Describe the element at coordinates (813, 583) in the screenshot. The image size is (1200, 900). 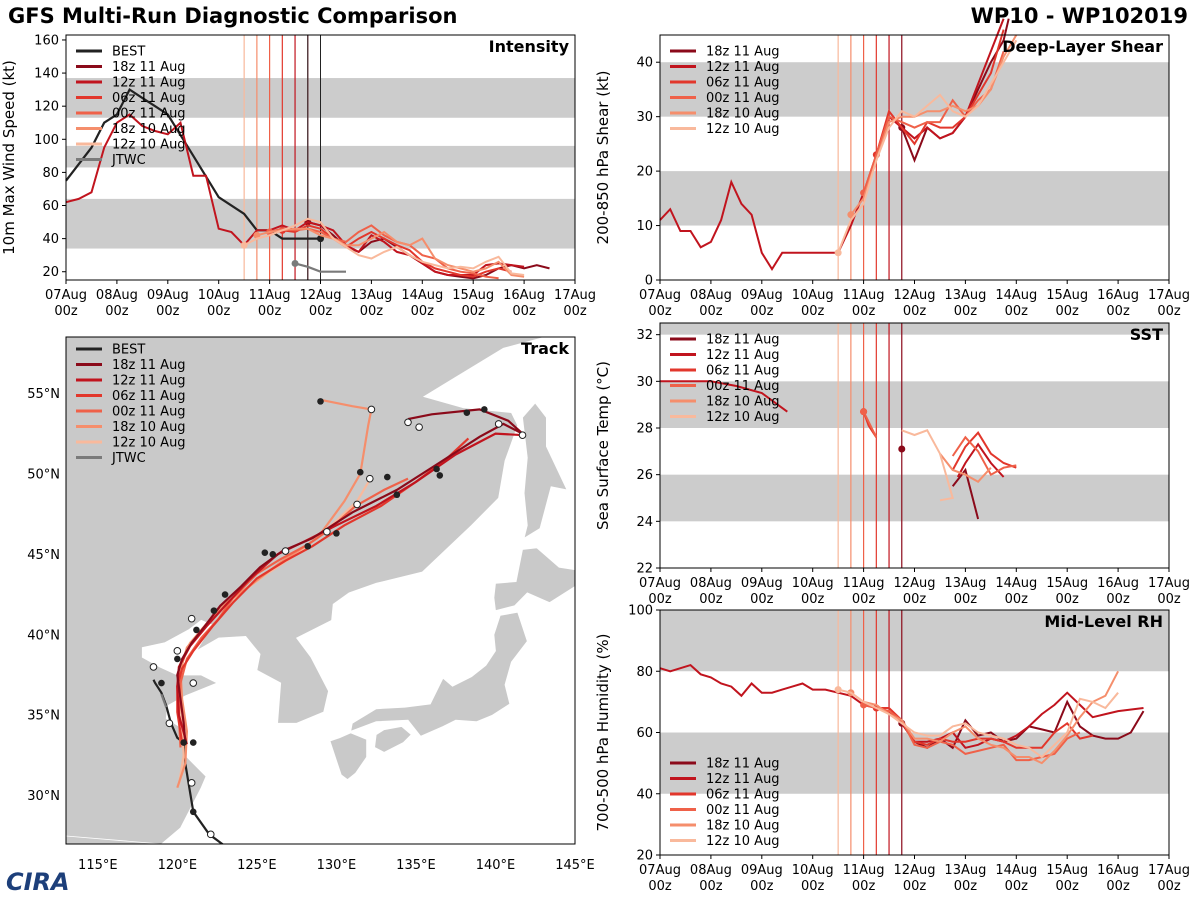
I see `x-tick-label: 10Aug` at that location.